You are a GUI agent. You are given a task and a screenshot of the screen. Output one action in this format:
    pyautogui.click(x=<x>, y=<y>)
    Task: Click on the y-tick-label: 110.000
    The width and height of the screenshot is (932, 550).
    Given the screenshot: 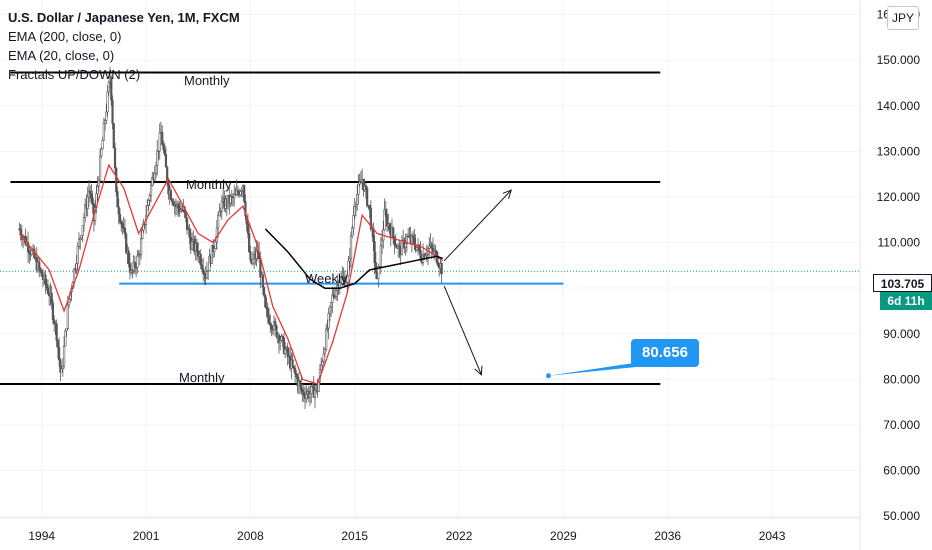 What is the action you would take?
    pyautogui.click(x=899, y=243)
    